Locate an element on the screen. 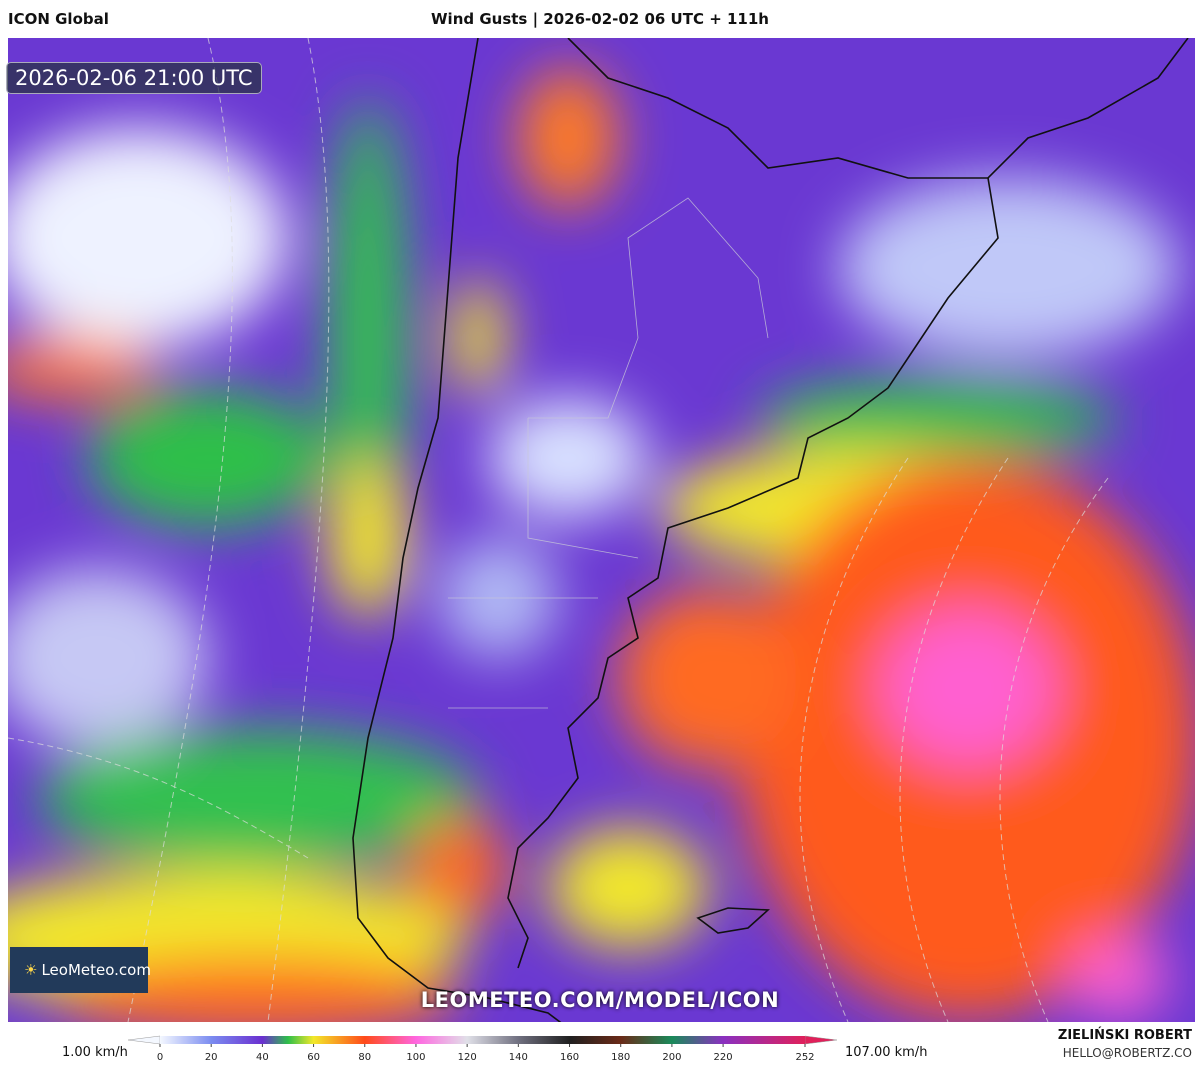 The height and width of the screenshot is (1066, 1200). colorbar-tick-label: 252 is located at coordinates (804, 1057).